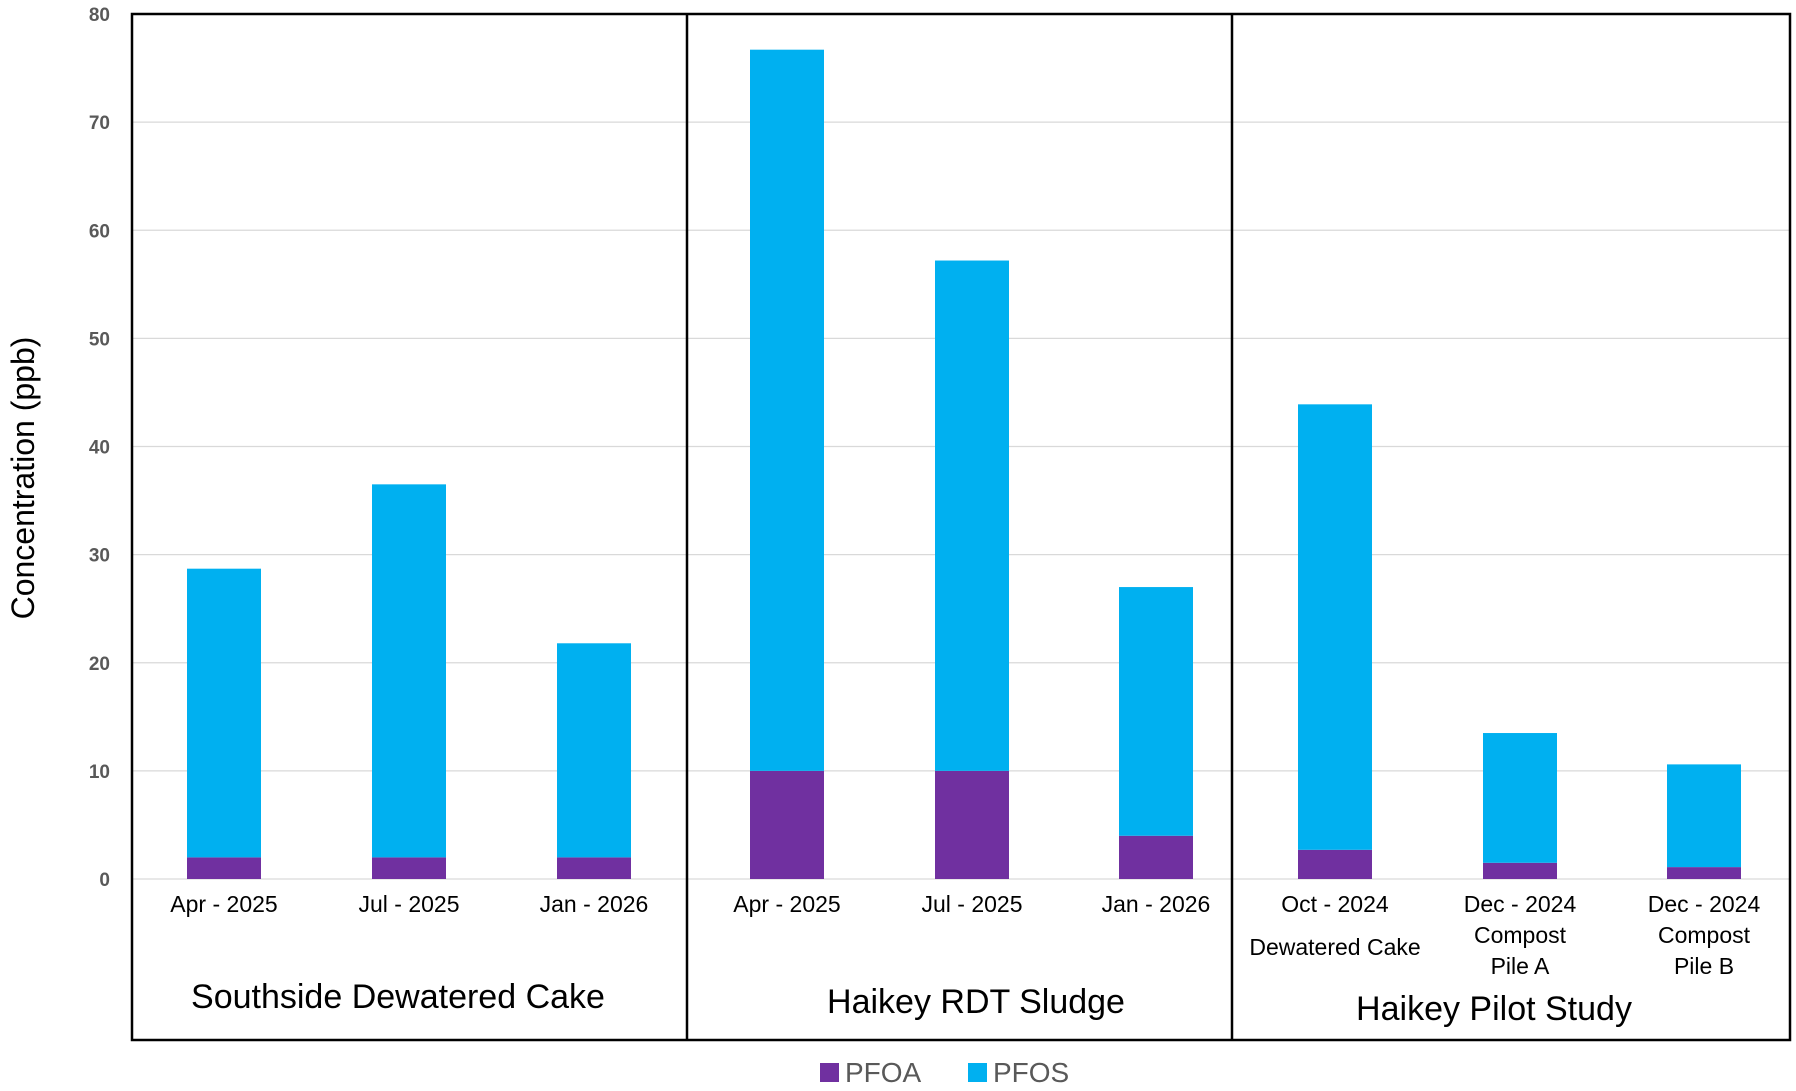 Image resolution: width=1796 pixels, height=1091 pixels. I want to click on legend-label-pfoa: PFOA, so click(883, 1072).